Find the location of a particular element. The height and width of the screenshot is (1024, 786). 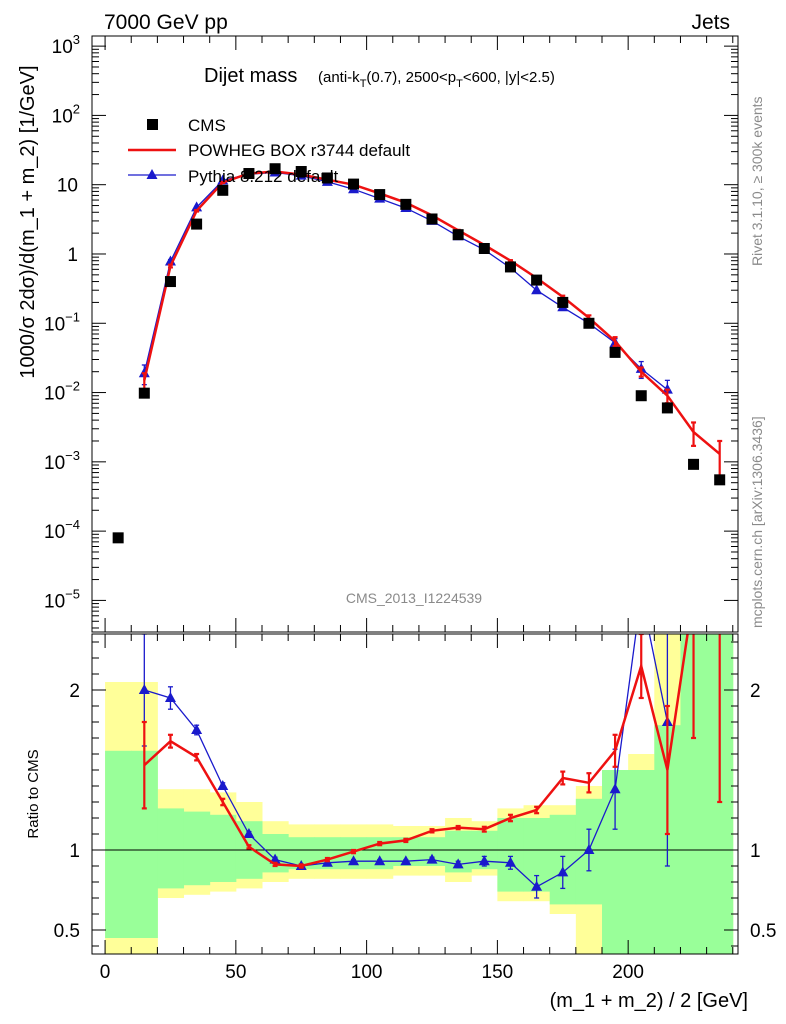

main-y-tick-label: 10⁻⁵ is located at coordinates (62, 599).